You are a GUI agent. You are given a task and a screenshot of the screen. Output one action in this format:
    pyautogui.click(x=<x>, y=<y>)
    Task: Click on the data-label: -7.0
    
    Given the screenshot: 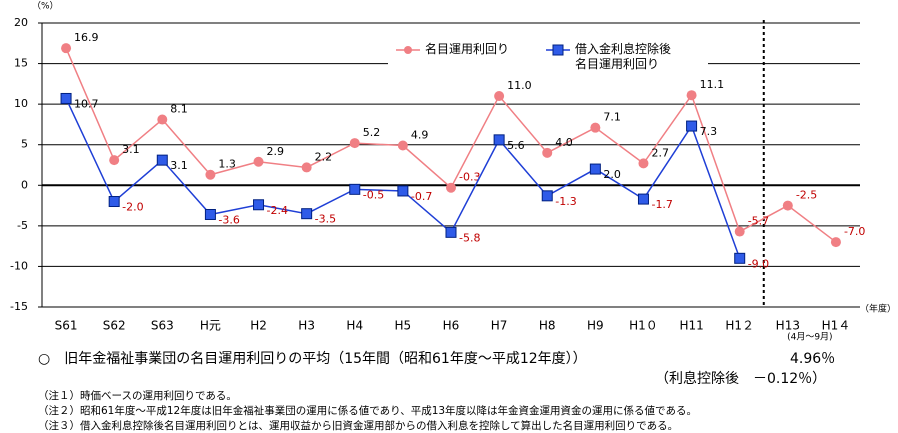 What is the action you would take?
    pyautogui.click(x=854, y=231)
    